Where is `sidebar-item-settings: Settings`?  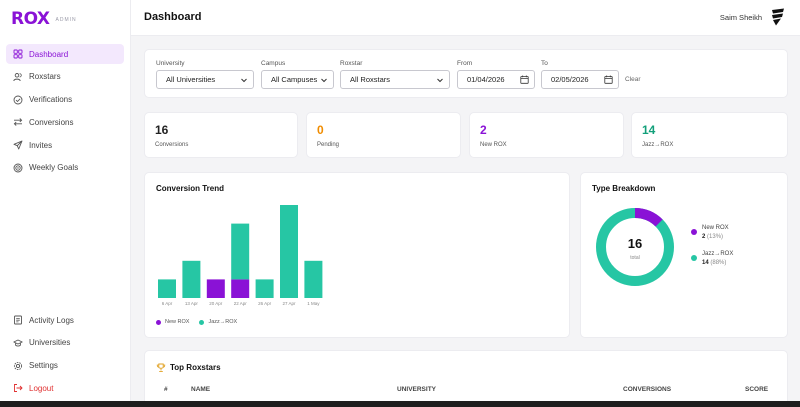 sidebar-item-settings: Settings is located at coordinates (65, 366).